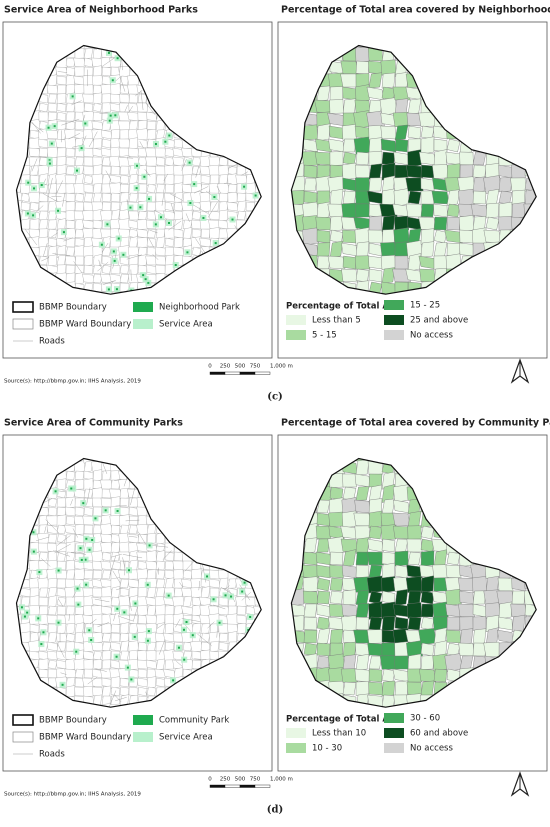 This screenshot has height=827, width=550. Describe the element at coordinates (431, 336) in the screenshot. I see `legend-label: No access` at that location.